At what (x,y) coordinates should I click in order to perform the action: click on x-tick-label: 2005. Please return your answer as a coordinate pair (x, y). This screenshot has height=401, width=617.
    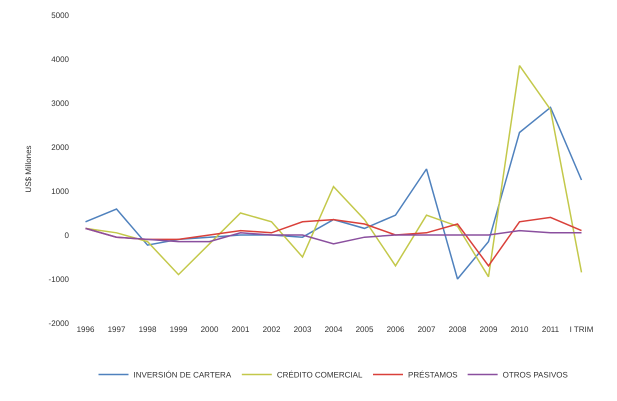
    Looking at the image, I should click on (365, 329).